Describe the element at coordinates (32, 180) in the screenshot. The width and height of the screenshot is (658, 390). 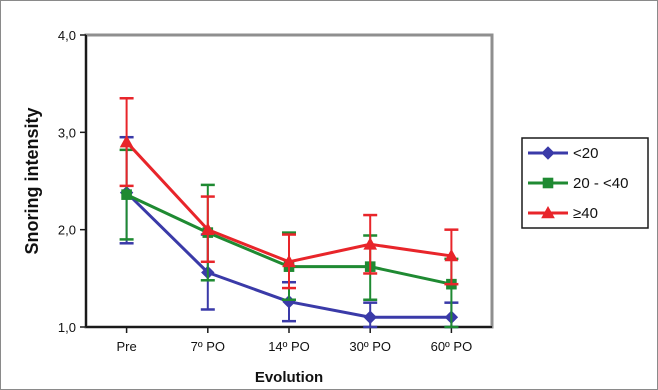
I see `y-axis-title: Snoring intensity` at that location.